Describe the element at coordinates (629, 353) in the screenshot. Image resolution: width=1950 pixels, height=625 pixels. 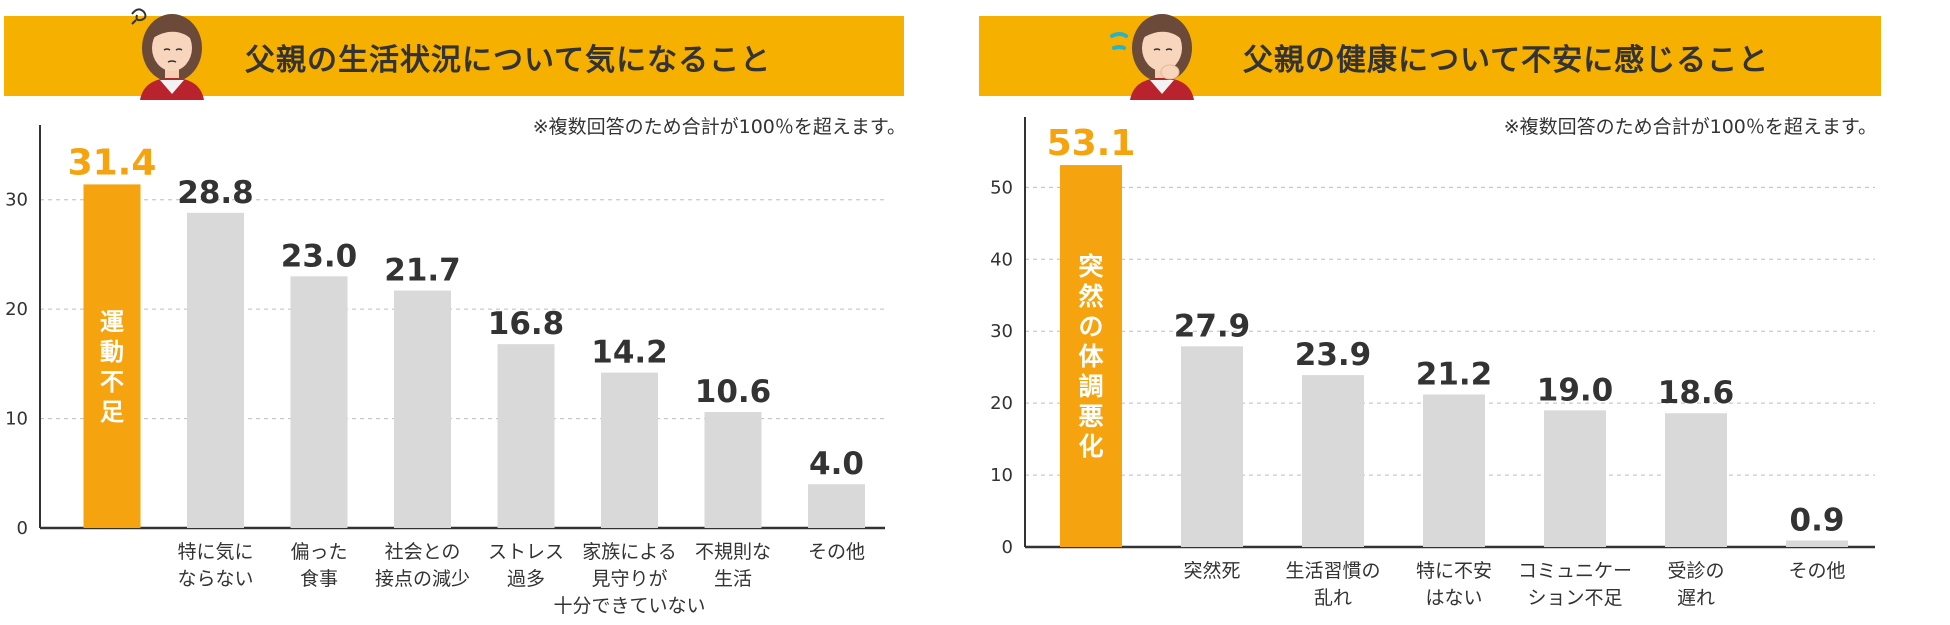
I see `data-label: 14.2` at that location.